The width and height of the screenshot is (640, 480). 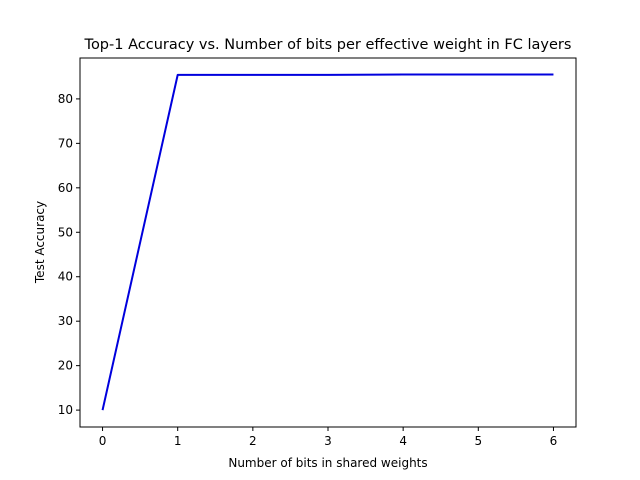 I want to click on y-axis-label: Test Accuracy, so click(x=40, y=242).